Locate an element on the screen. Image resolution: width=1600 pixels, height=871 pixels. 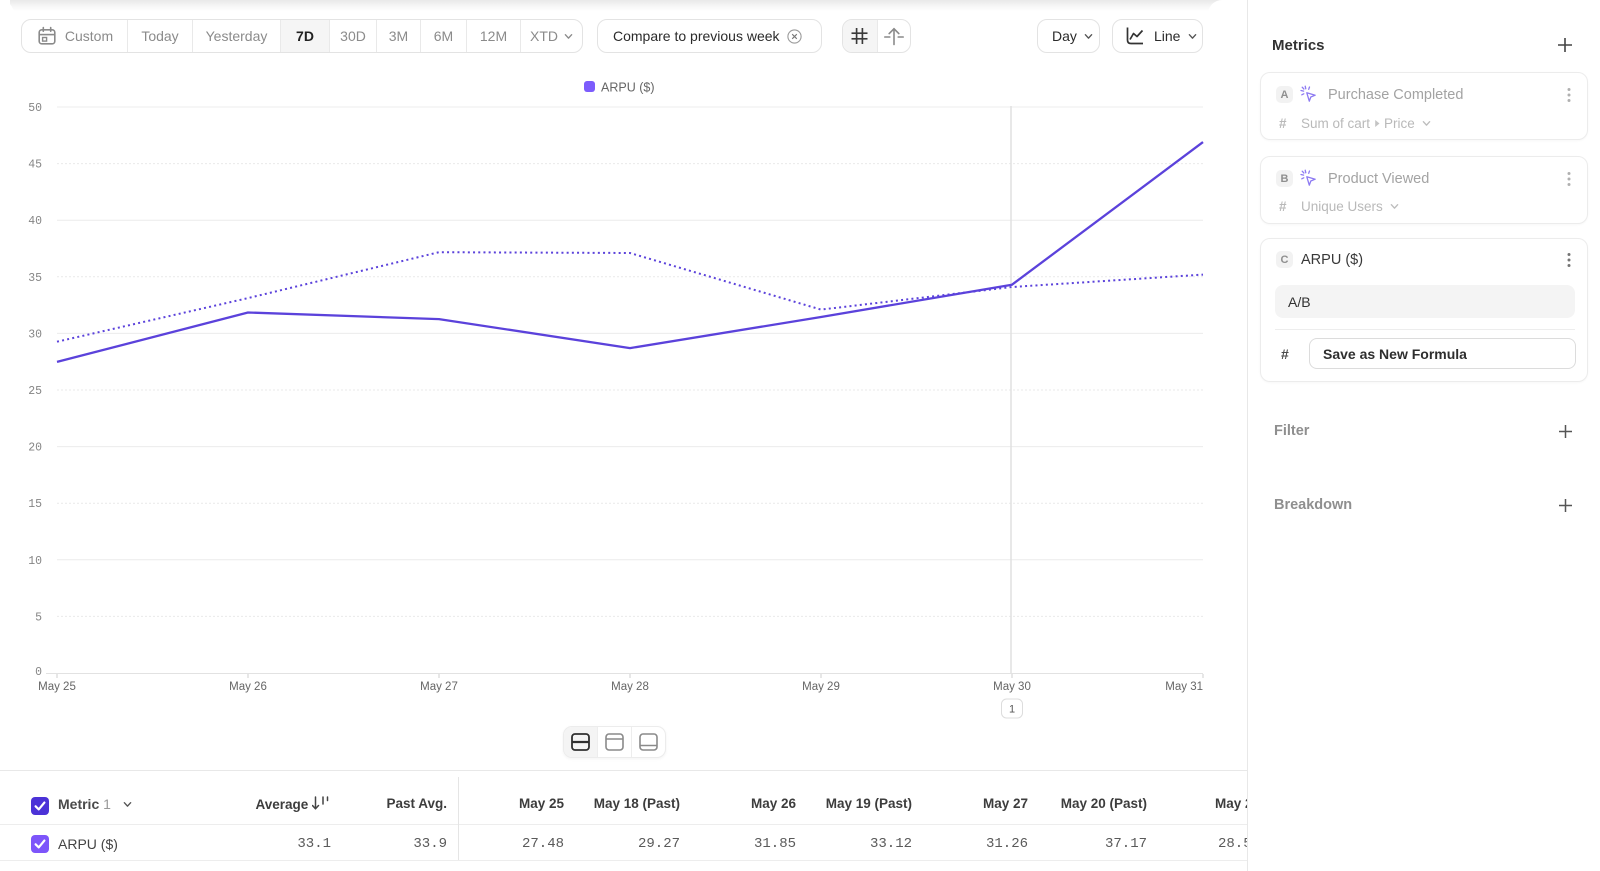
svg-text: May 31 is located at coordinates (1184, 687).